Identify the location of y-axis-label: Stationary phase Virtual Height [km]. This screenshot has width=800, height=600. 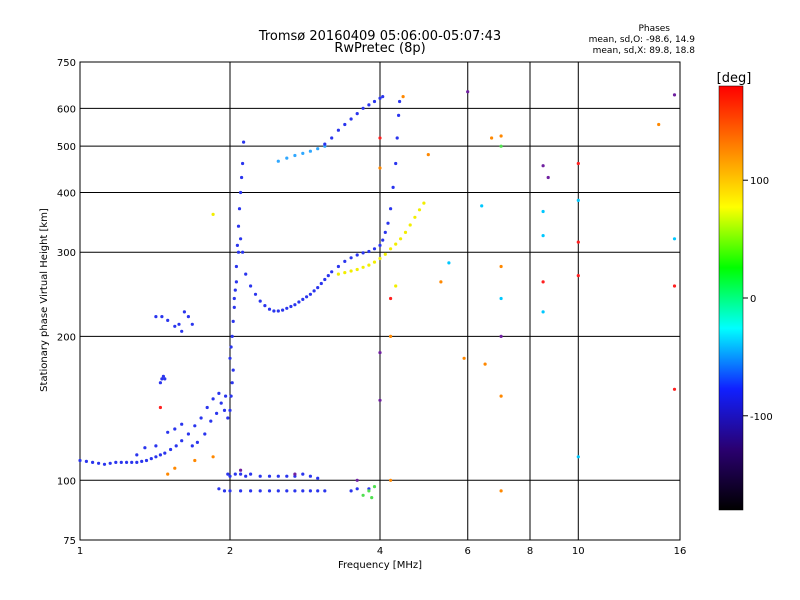
(44, 300).